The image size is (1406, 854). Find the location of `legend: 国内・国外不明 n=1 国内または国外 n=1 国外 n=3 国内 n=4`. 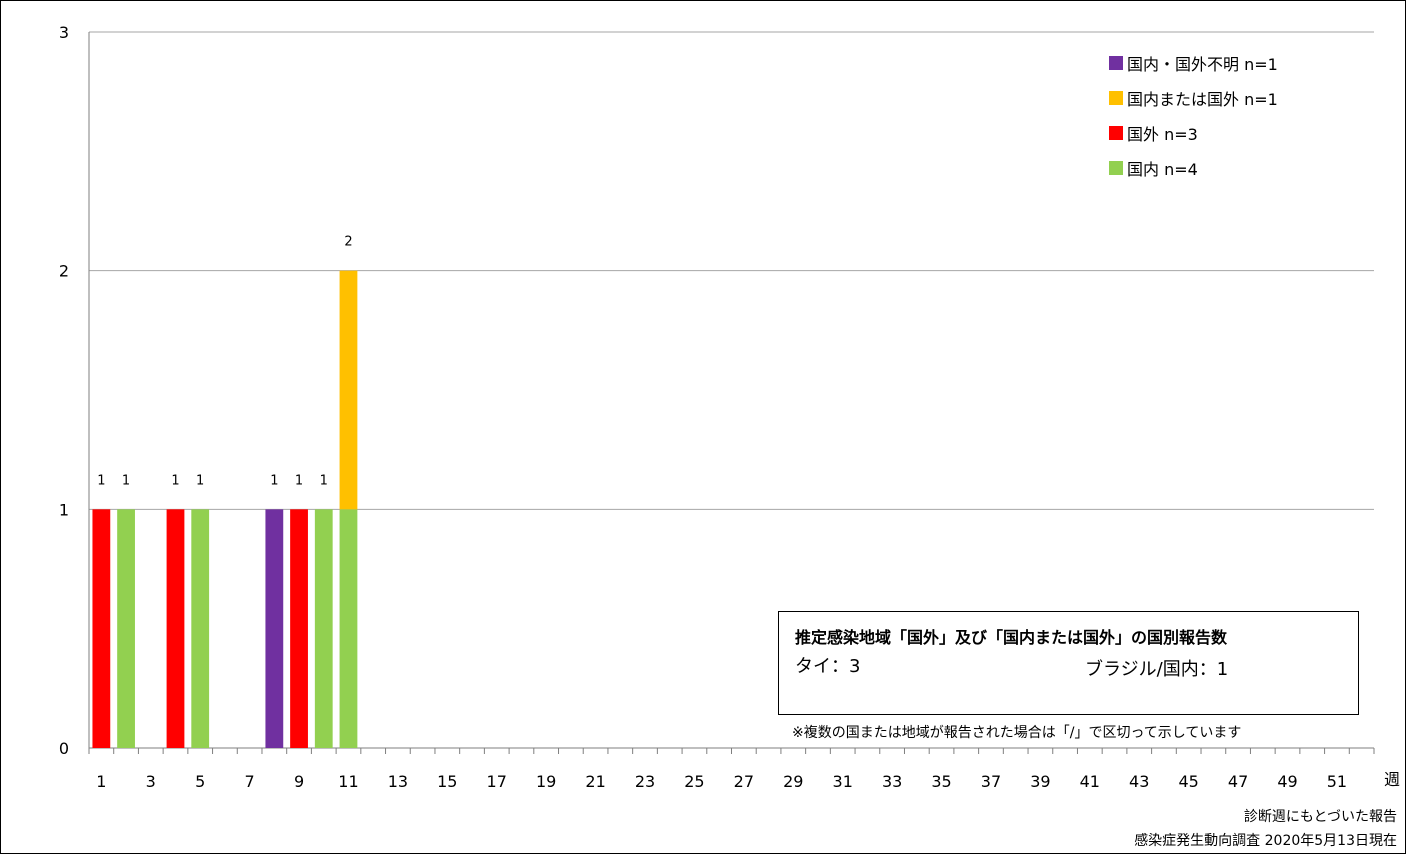

legend: 国内・国外不明 n=1 国内または国外 n=1 国外 n=3 国内 n=4 is located at coordinates (1193, 115).